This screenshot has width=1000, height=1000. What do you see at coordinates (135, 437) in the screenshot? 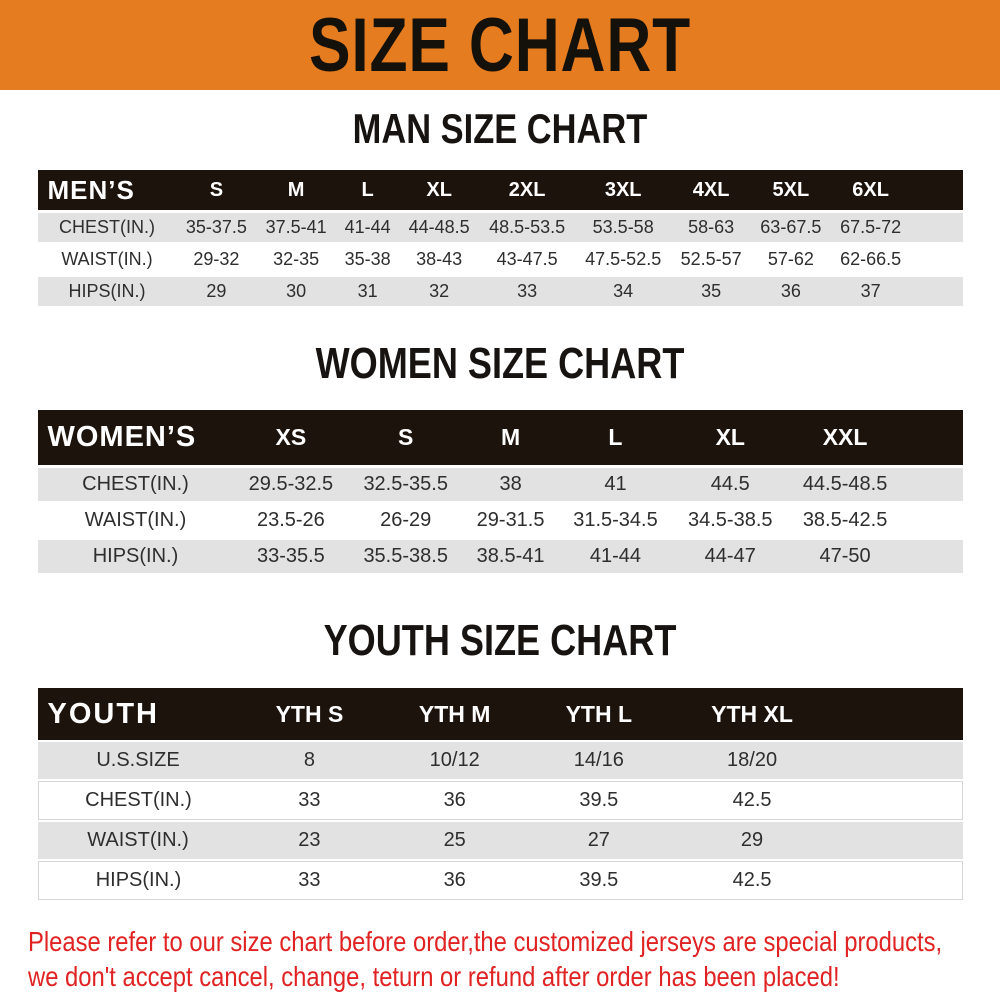
I see `table-group-label: WOMEN’S` at bounding box center [135, 437].